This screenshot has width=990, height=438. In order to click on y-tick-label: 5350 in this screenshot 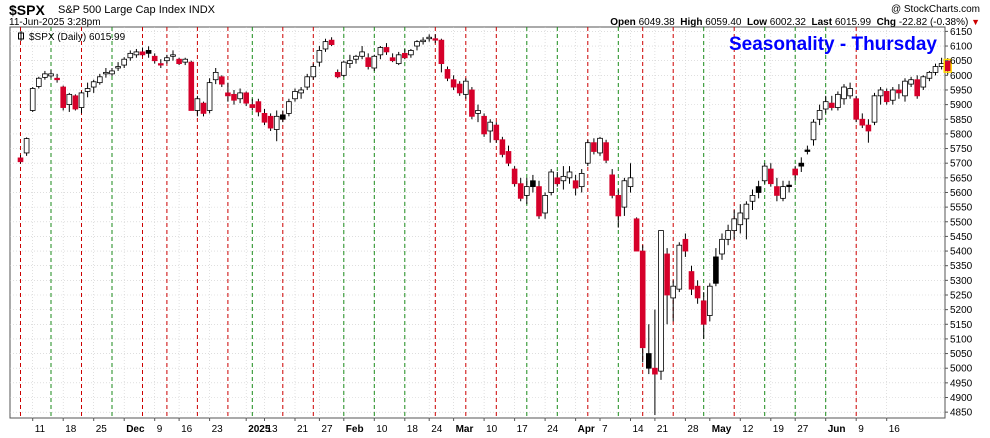, I will do `click(961, 266)`.